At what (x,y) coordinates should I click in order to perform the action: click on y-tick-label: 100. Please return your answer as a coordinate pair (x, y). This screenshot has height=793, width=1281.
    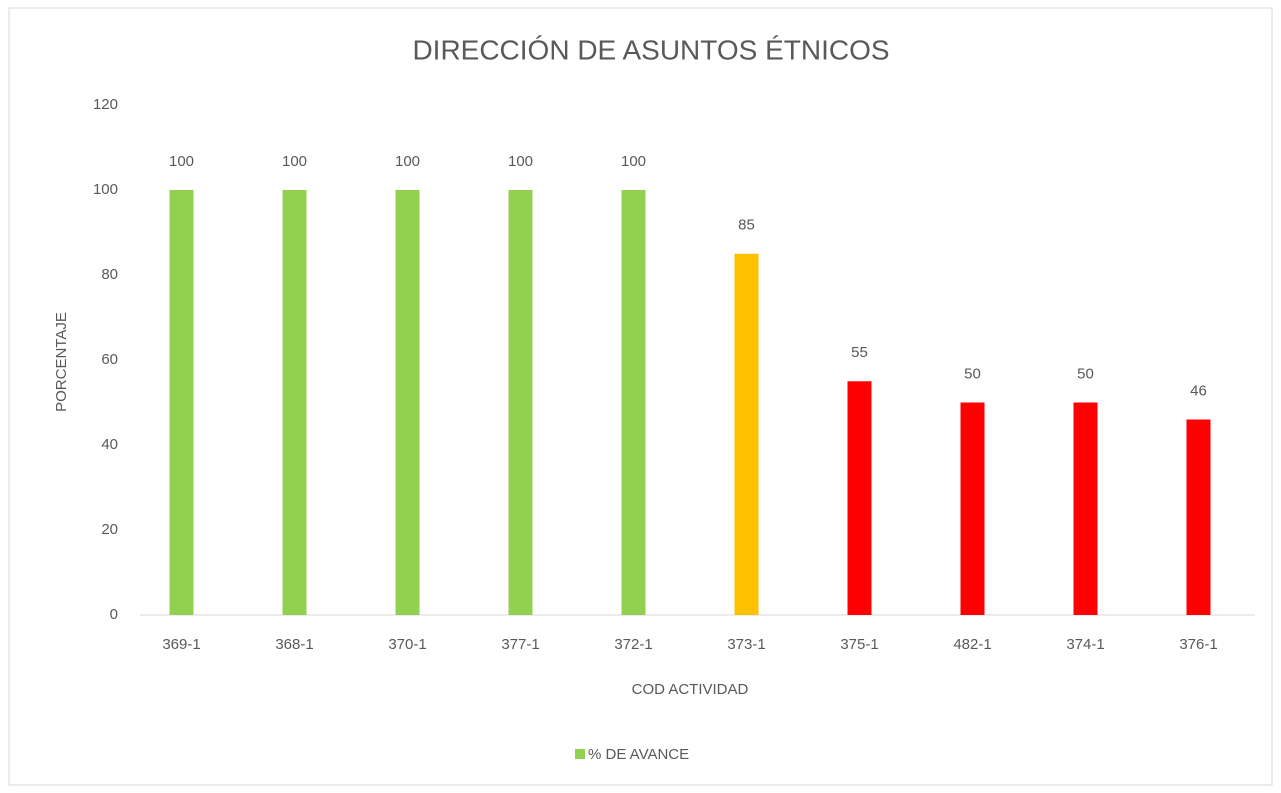
    Looking at the image, I should click on (105, 189).